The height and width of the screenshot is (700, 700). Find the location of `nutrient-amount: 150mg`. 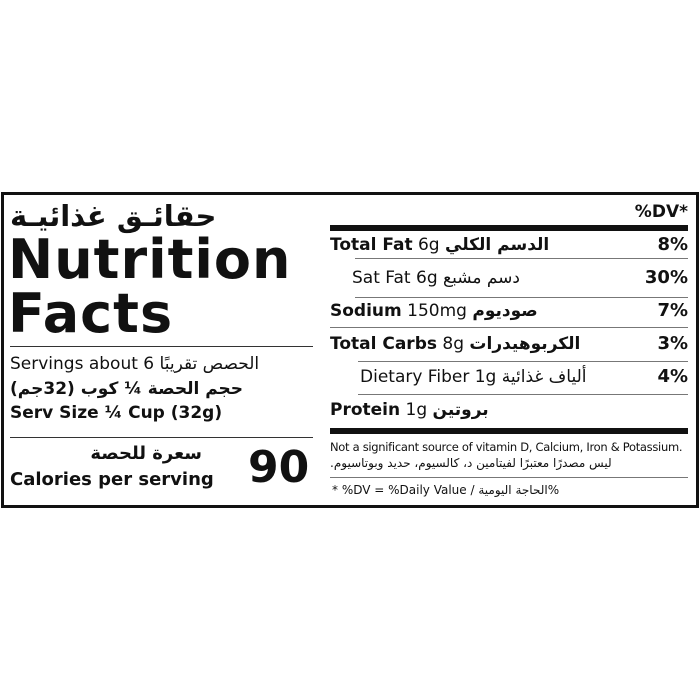

nutrient-amount: 150mg is located at coordinates (437, 311).